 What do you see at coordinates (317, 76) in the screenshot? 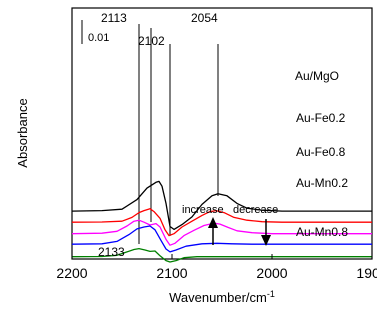
I see `series-label-au-mgo: Au/MgO` at bounding box center [317, 76].